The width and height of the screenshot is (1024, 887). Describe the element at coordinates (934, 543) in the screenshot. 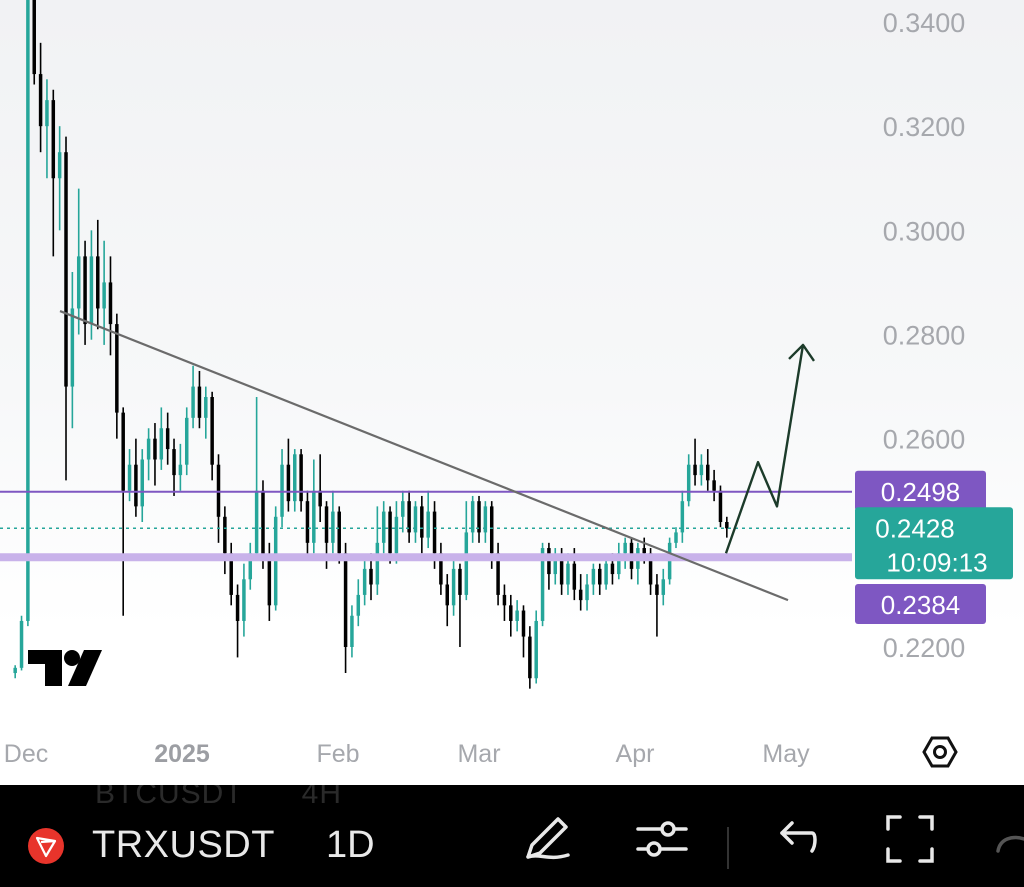

I see `current-price-label` at that location.